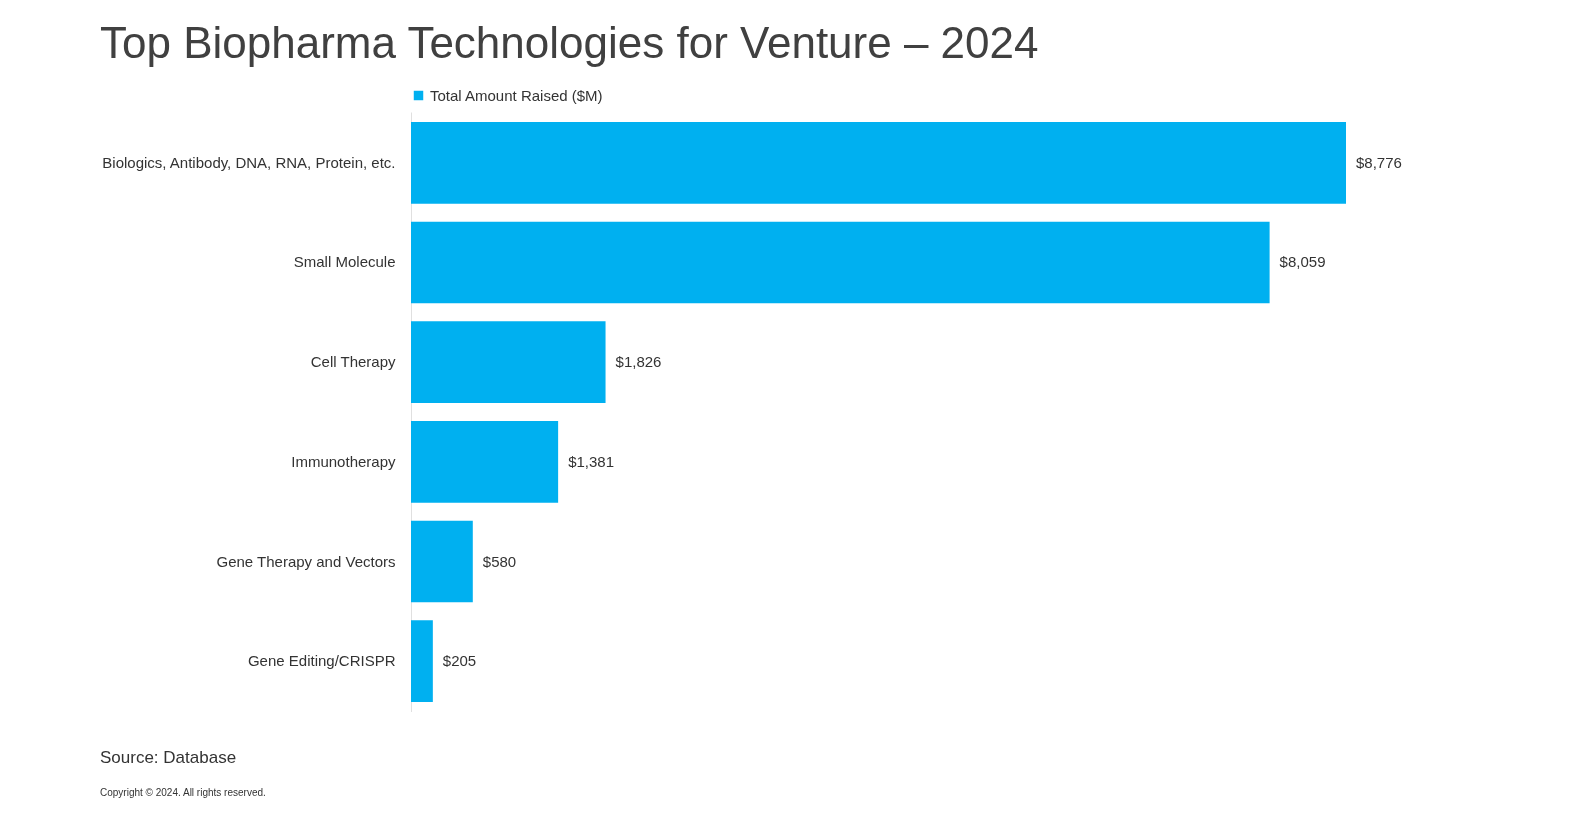 Image resolution: width=1590 pixels, height=817 pixels. What do you see at coordinates (459, 661) in the screenshot?
I see `data-label: $205` at bounding box center [459, 661].